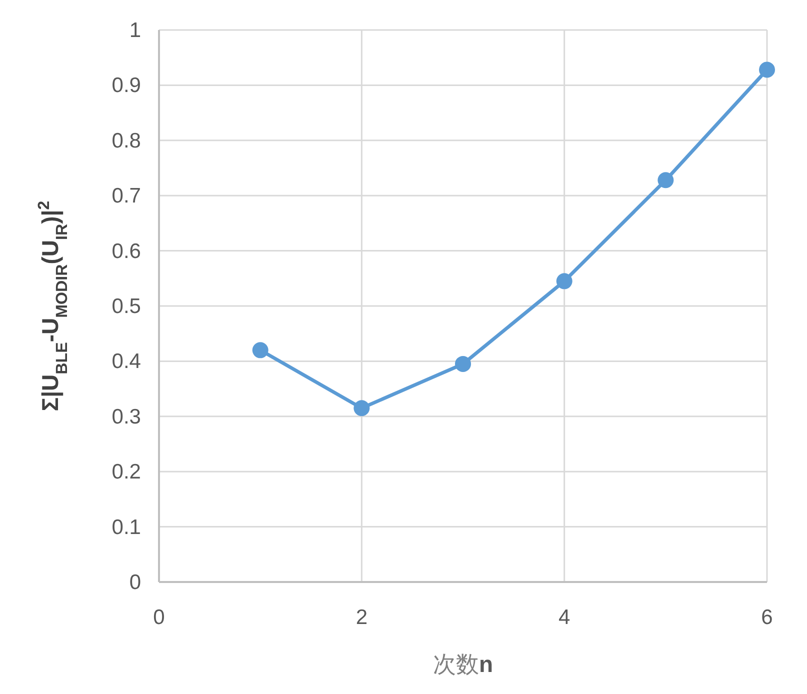 The width and height of the screenshot is (807, 694). Describe the element at coordinates (126, 86) in the screenshot. I see `y-tick-label: 0.9` at that location.